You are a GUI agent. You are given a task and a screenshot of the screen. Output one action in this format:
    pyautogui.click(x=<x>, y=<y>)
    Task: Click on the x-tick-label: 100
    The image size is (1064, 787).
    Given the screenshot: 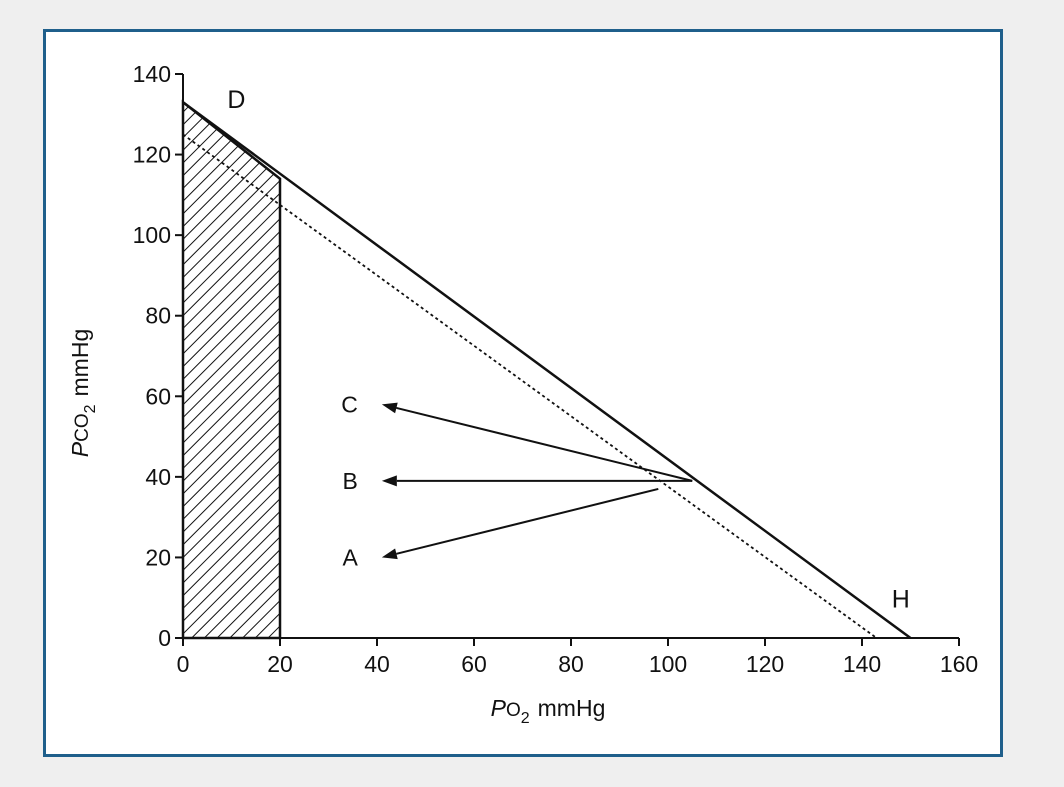 What is the action you would take?
    pyautogui.click(x=668, y=664)
    